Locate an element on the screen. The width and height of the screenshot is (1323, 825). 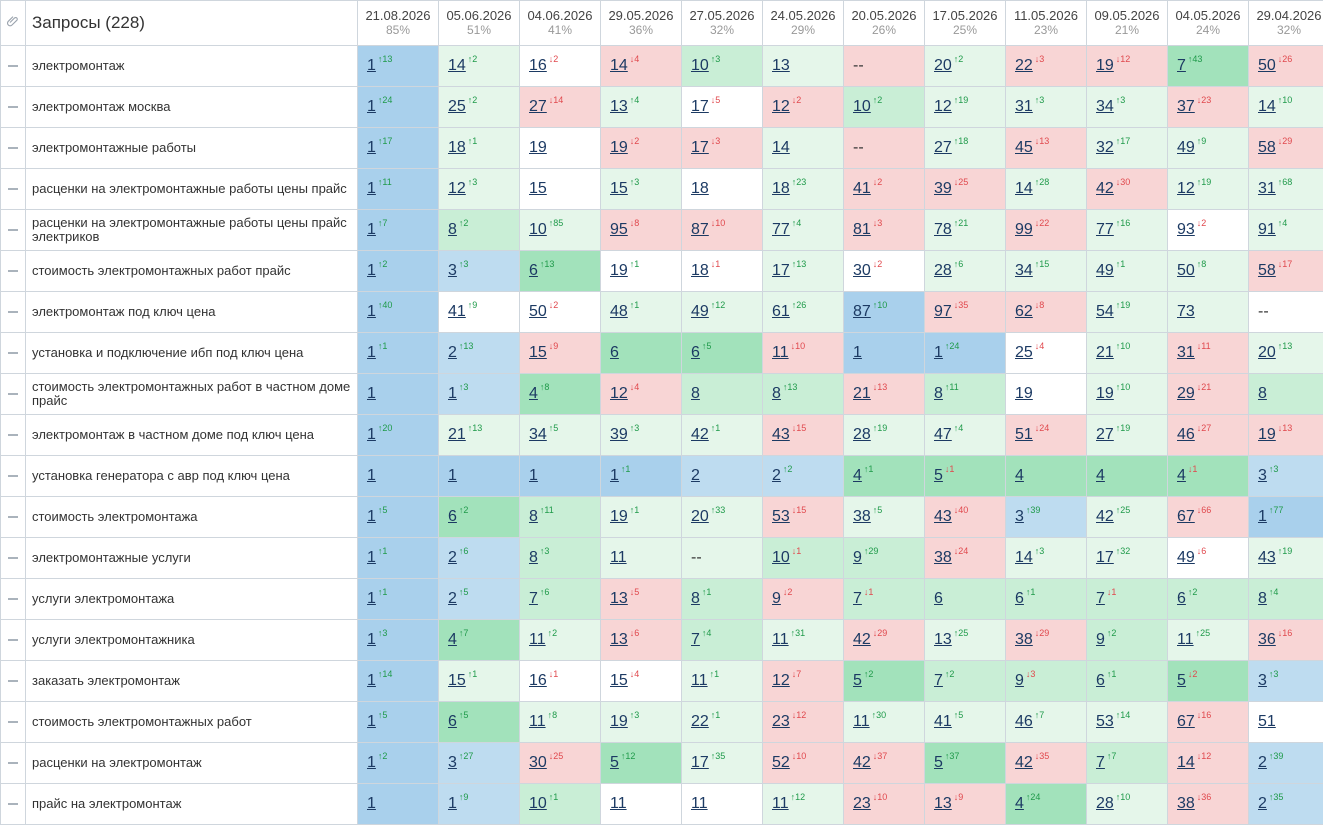
position-link: 12 is located at coordinates (619, 393).